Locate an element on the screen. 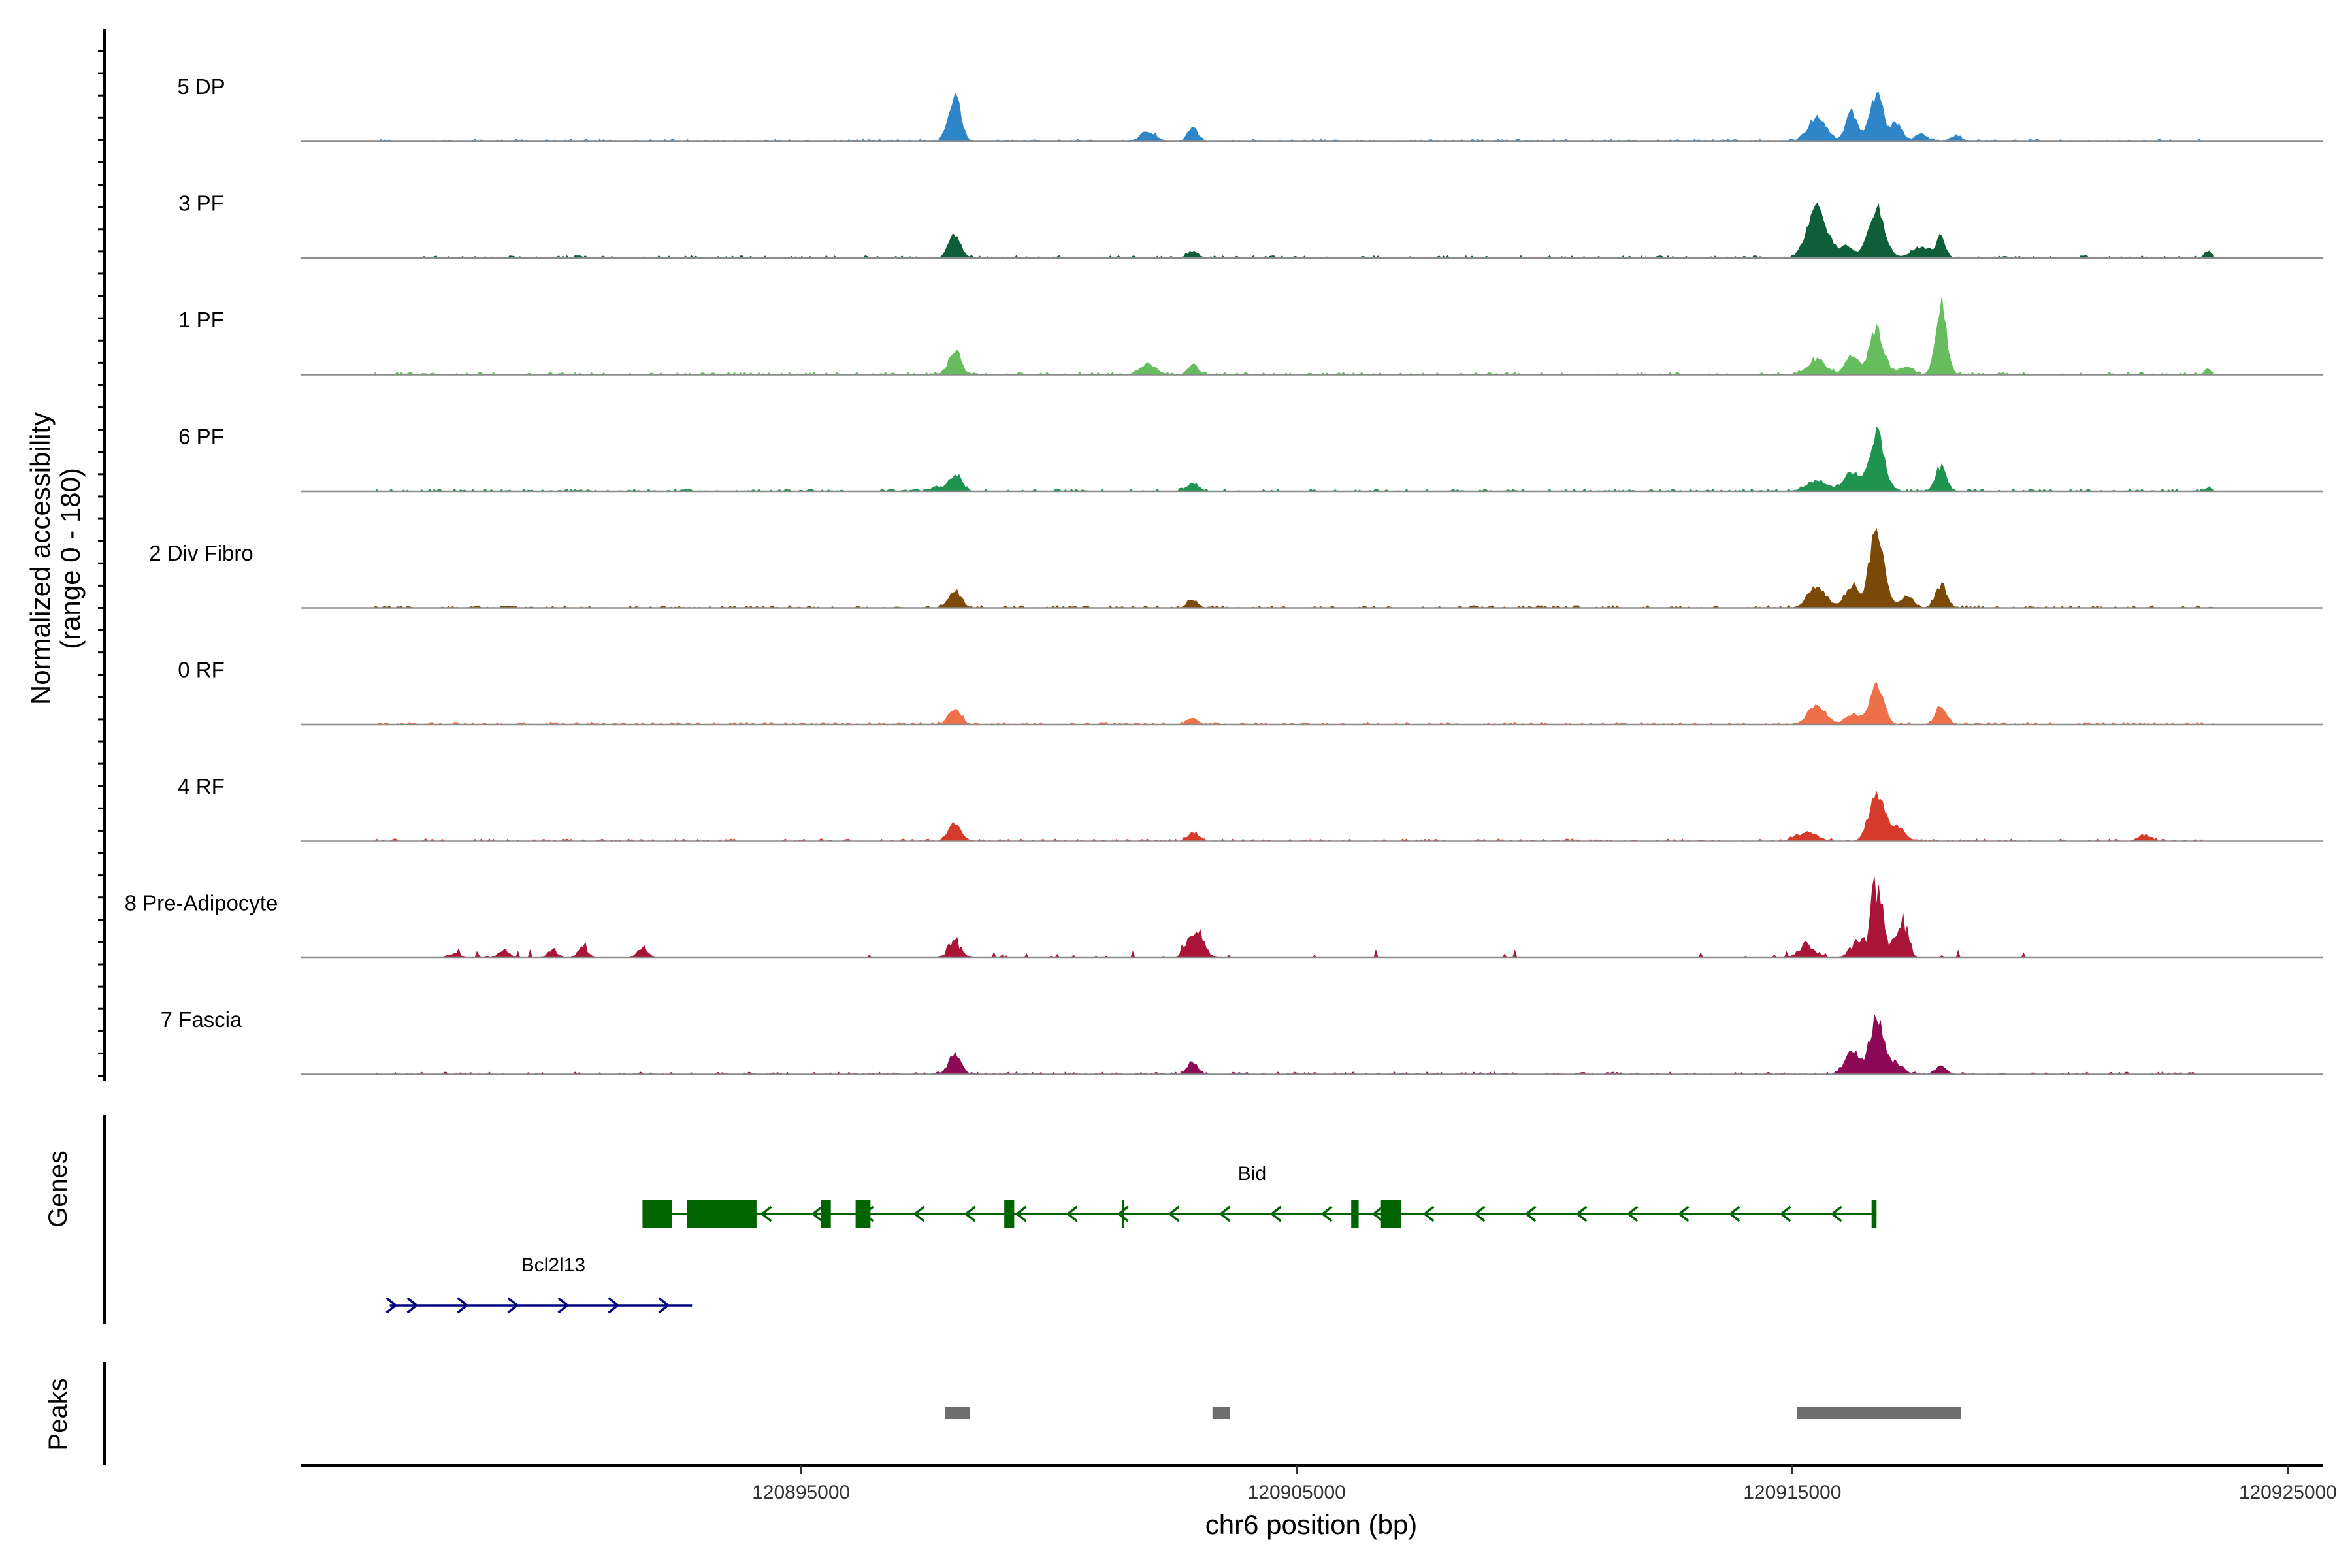 This screenshot has width=2352, height=1568. track-7: 8 Pre-Adipocyte is located at coordinates (1224, 918).